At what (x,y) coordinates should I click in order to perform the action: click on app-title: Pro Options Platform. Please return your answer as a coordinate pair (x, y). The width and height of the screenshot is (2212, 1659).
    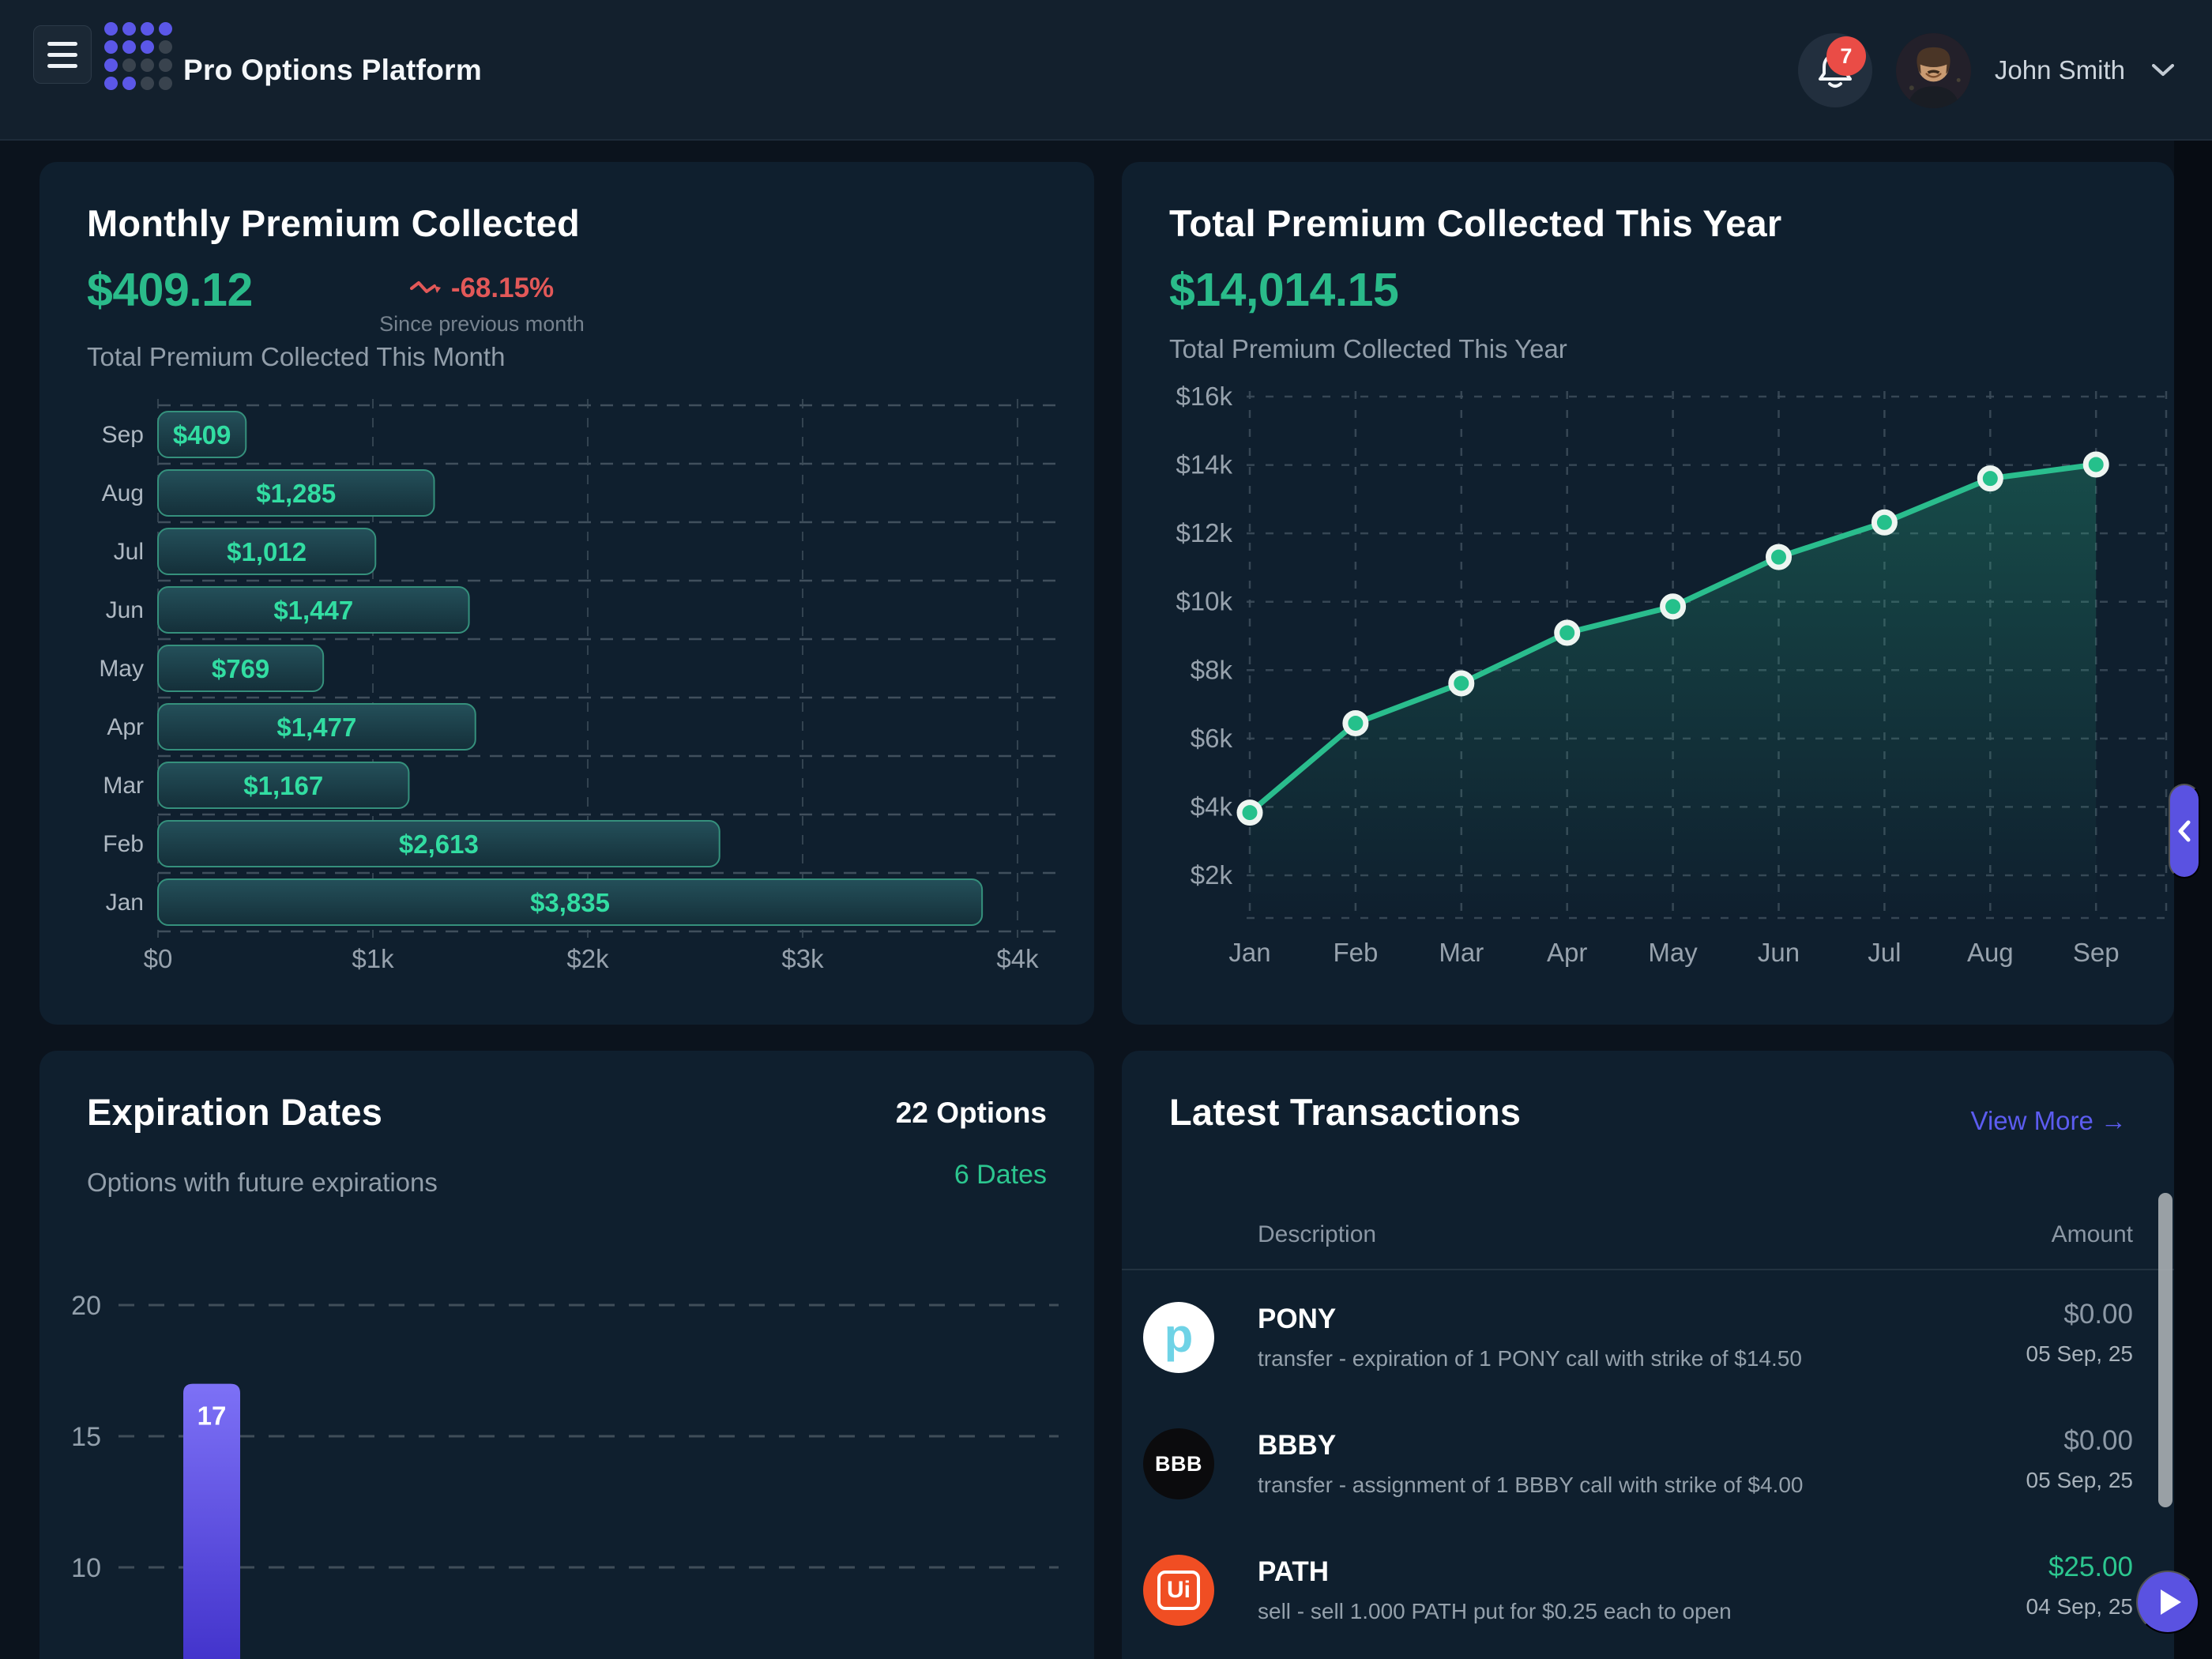
    Looking at the image, I should click on (333, 70).